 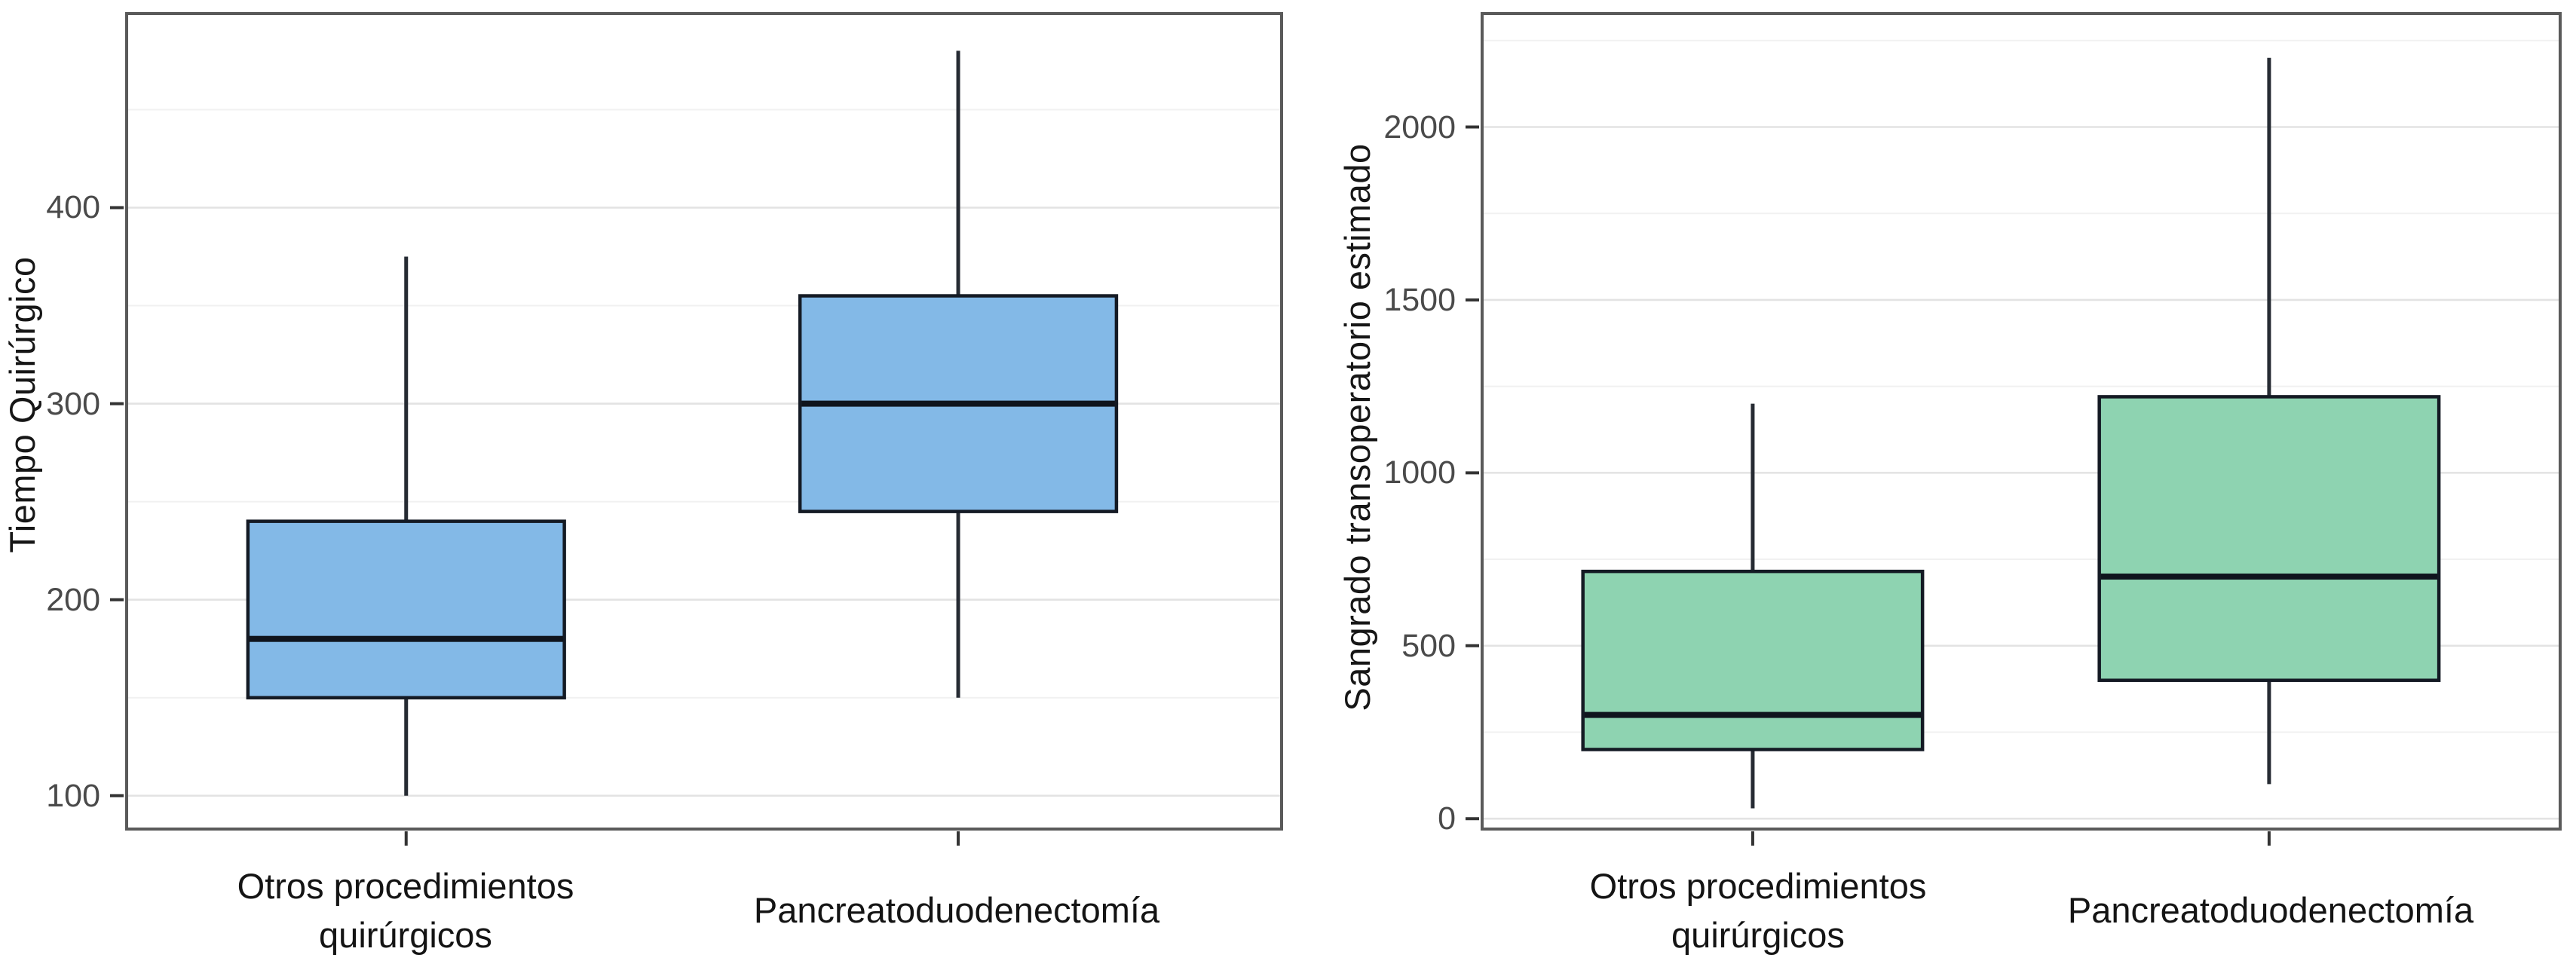 I want to click on y-tick-label: 1500, so click(x=1419, y=299).